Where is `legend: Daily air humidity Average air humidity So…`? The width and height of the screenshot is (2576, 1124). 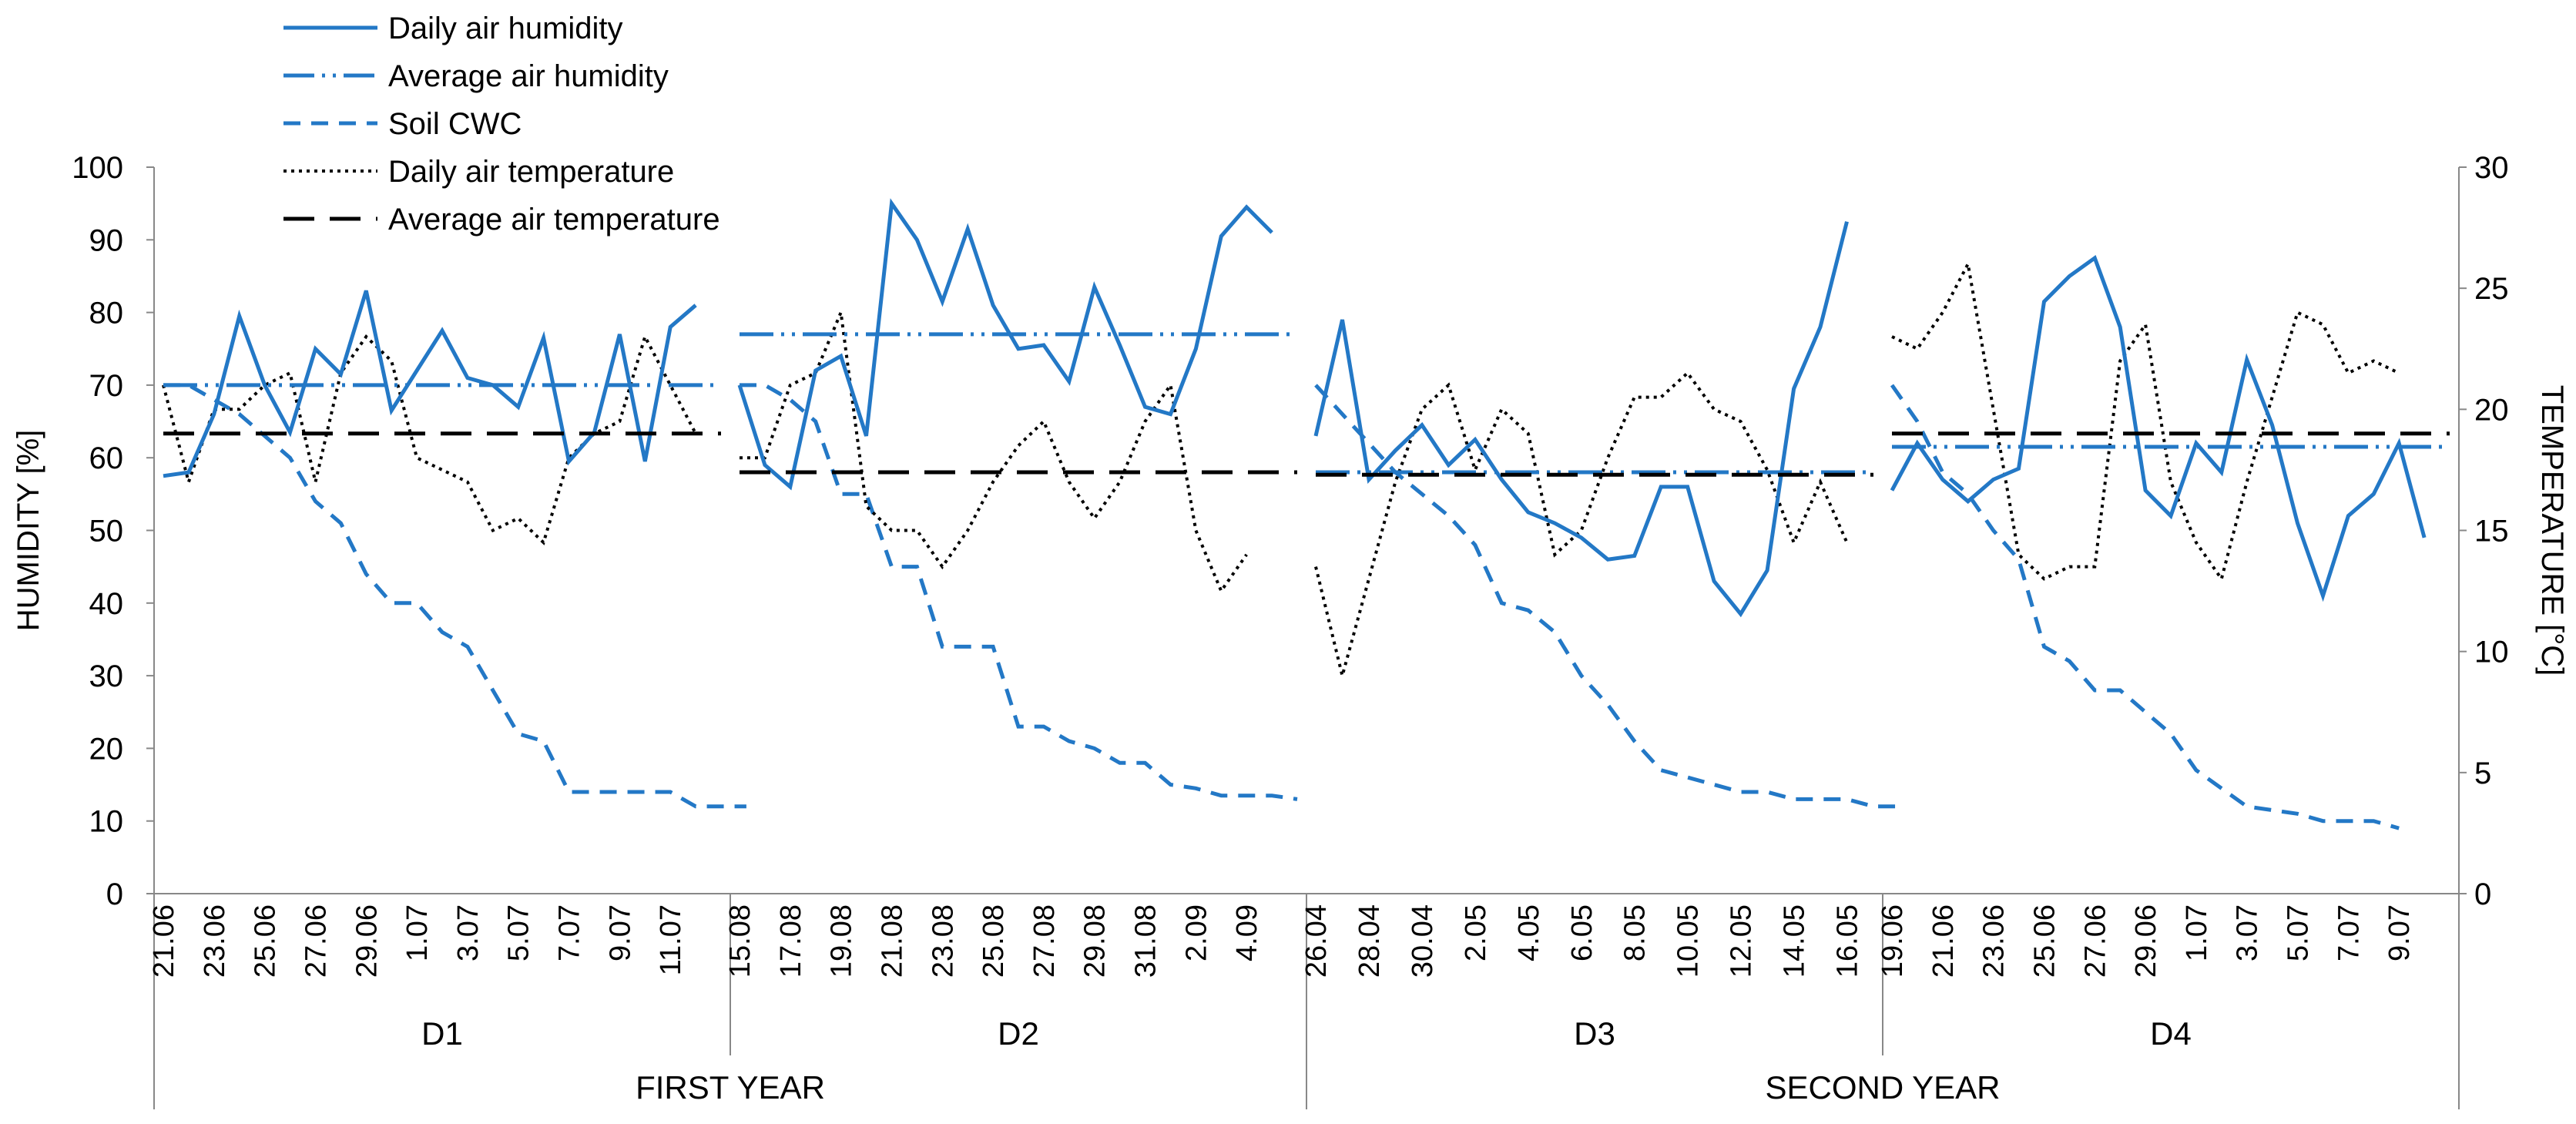 legend: Daily air humidity Average air humidity So… is located at coordinates (501, 124).